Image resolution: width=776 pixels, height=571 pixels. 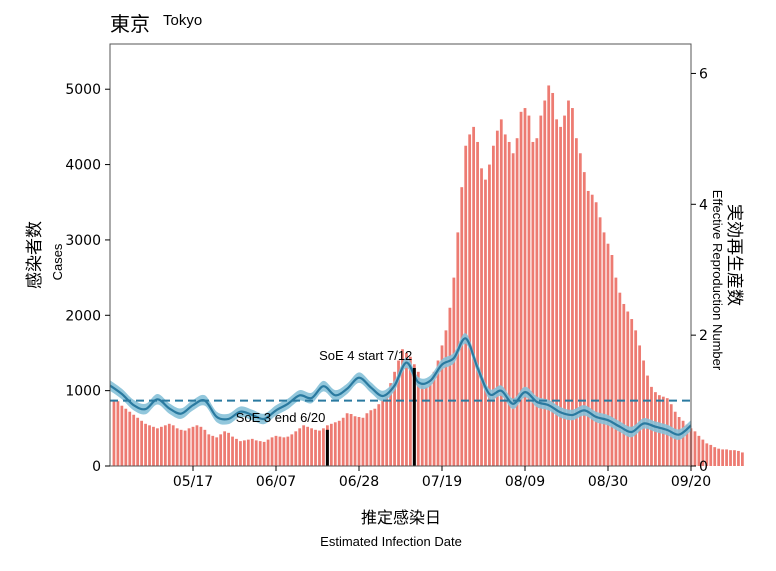 I want to click on right-tick-label: 6, so click(x=703, y=74).